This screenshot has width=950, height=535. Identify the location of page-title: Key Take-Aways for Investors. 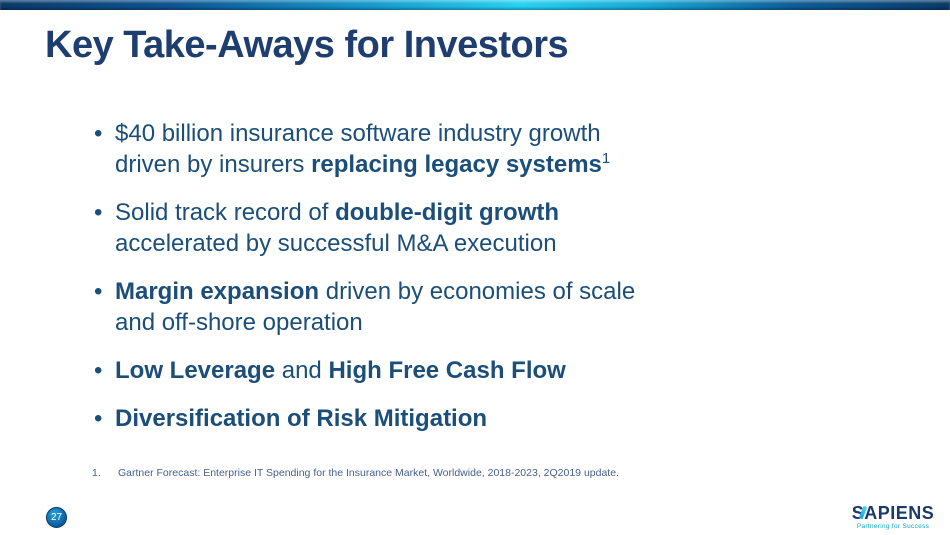
(307, 45).